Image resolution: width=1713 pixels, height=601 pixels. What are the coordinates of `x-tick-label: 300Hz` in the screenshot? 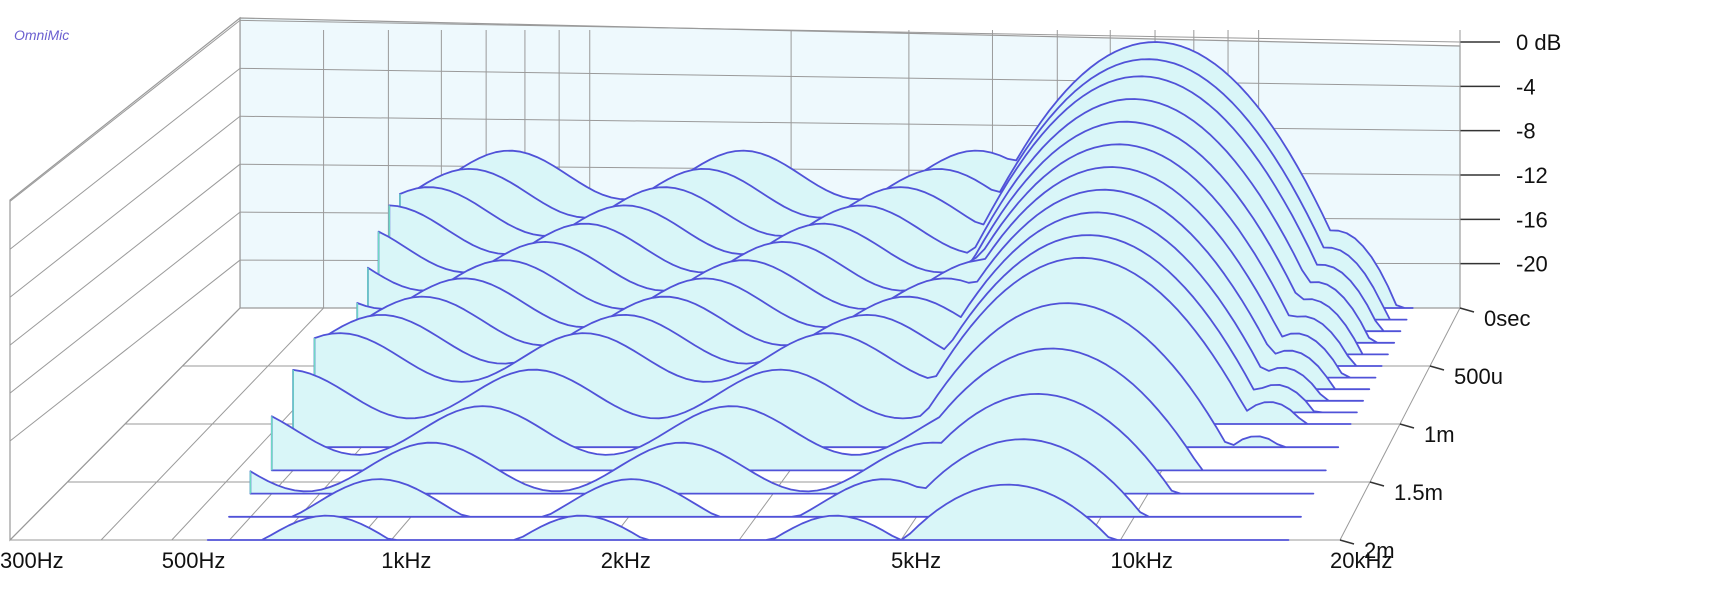 It's located at (32, 560).